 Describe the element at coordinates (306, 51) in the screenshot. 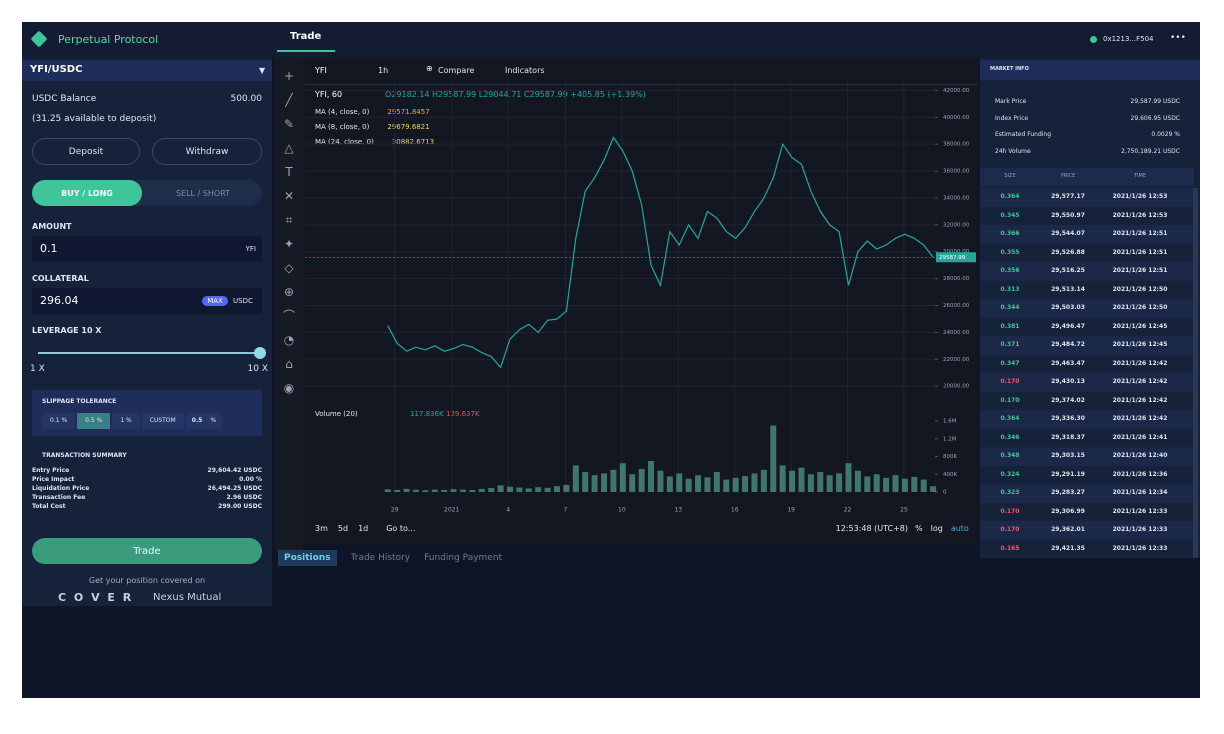

I see `tab-underline` at that location.